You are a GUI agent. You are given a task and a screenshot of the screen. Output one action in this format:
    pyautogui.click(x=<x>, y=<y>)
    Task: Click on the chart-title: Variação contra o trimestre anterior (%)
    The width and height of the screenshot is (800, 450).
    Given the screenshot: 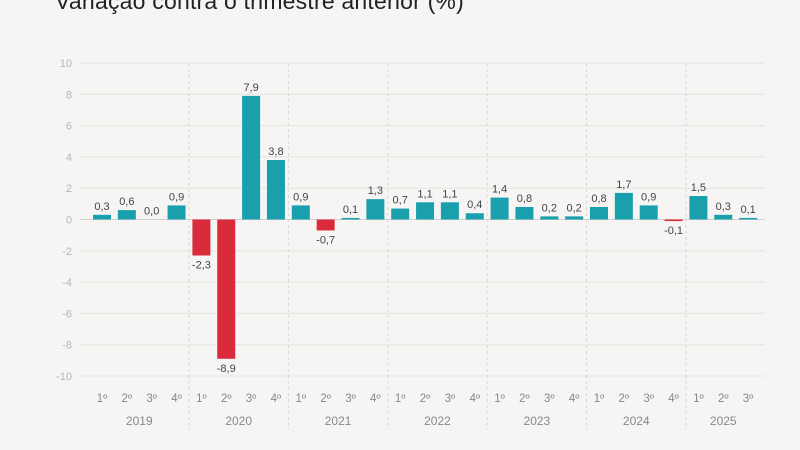 What is the action you would take?
    pyautogui.click(x=259, y=7)
    